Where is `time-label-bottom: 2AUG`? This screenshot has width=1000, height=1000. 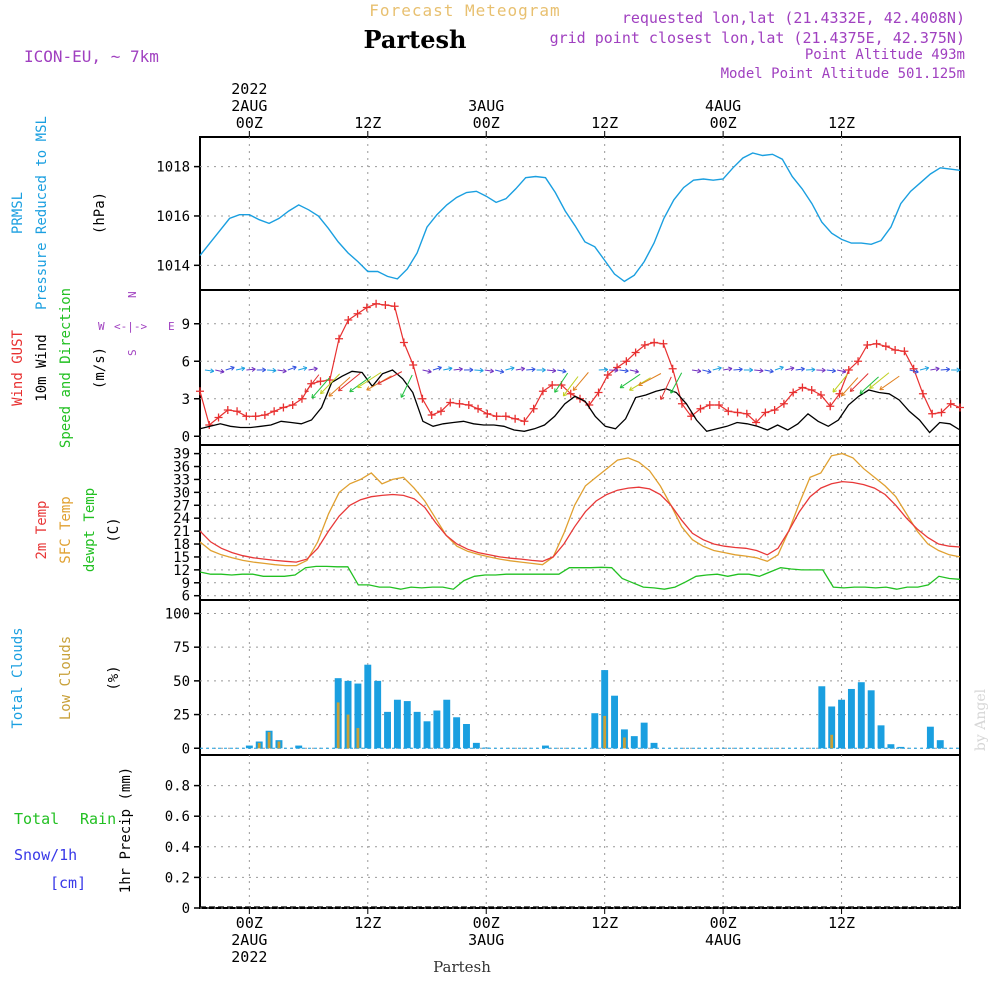 time-label-bottom: 2AUG is located at coordinates (249, 940).